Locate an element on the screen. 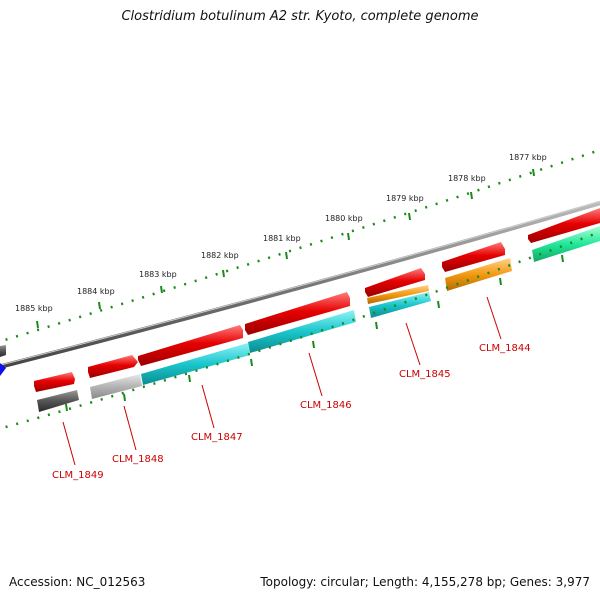 Image resolution: width=600 pixels, height=600 pixels. cog-box-CLM_1845-orange is located at coordinates (398, 294).